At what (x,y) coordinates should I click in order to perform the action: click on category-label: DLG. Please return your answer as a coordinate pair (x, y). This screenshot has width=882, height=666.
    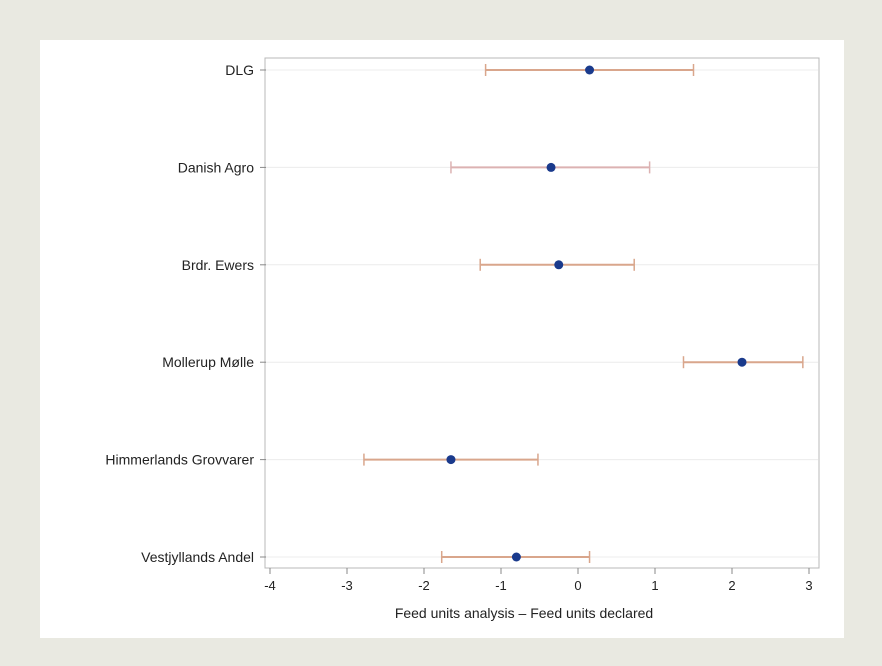
    Looking at the image, I should click on (239, 70).